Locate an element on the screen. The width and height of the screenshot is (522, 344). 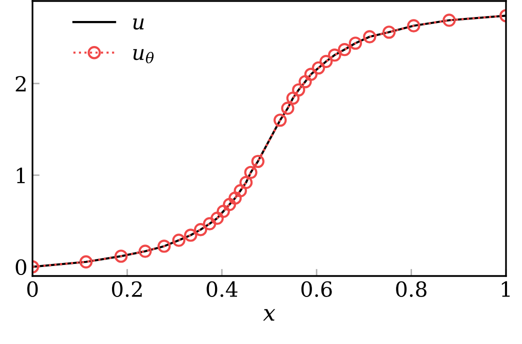
legend-label: u$_{θ}$ is located at coordinates (143, 56).